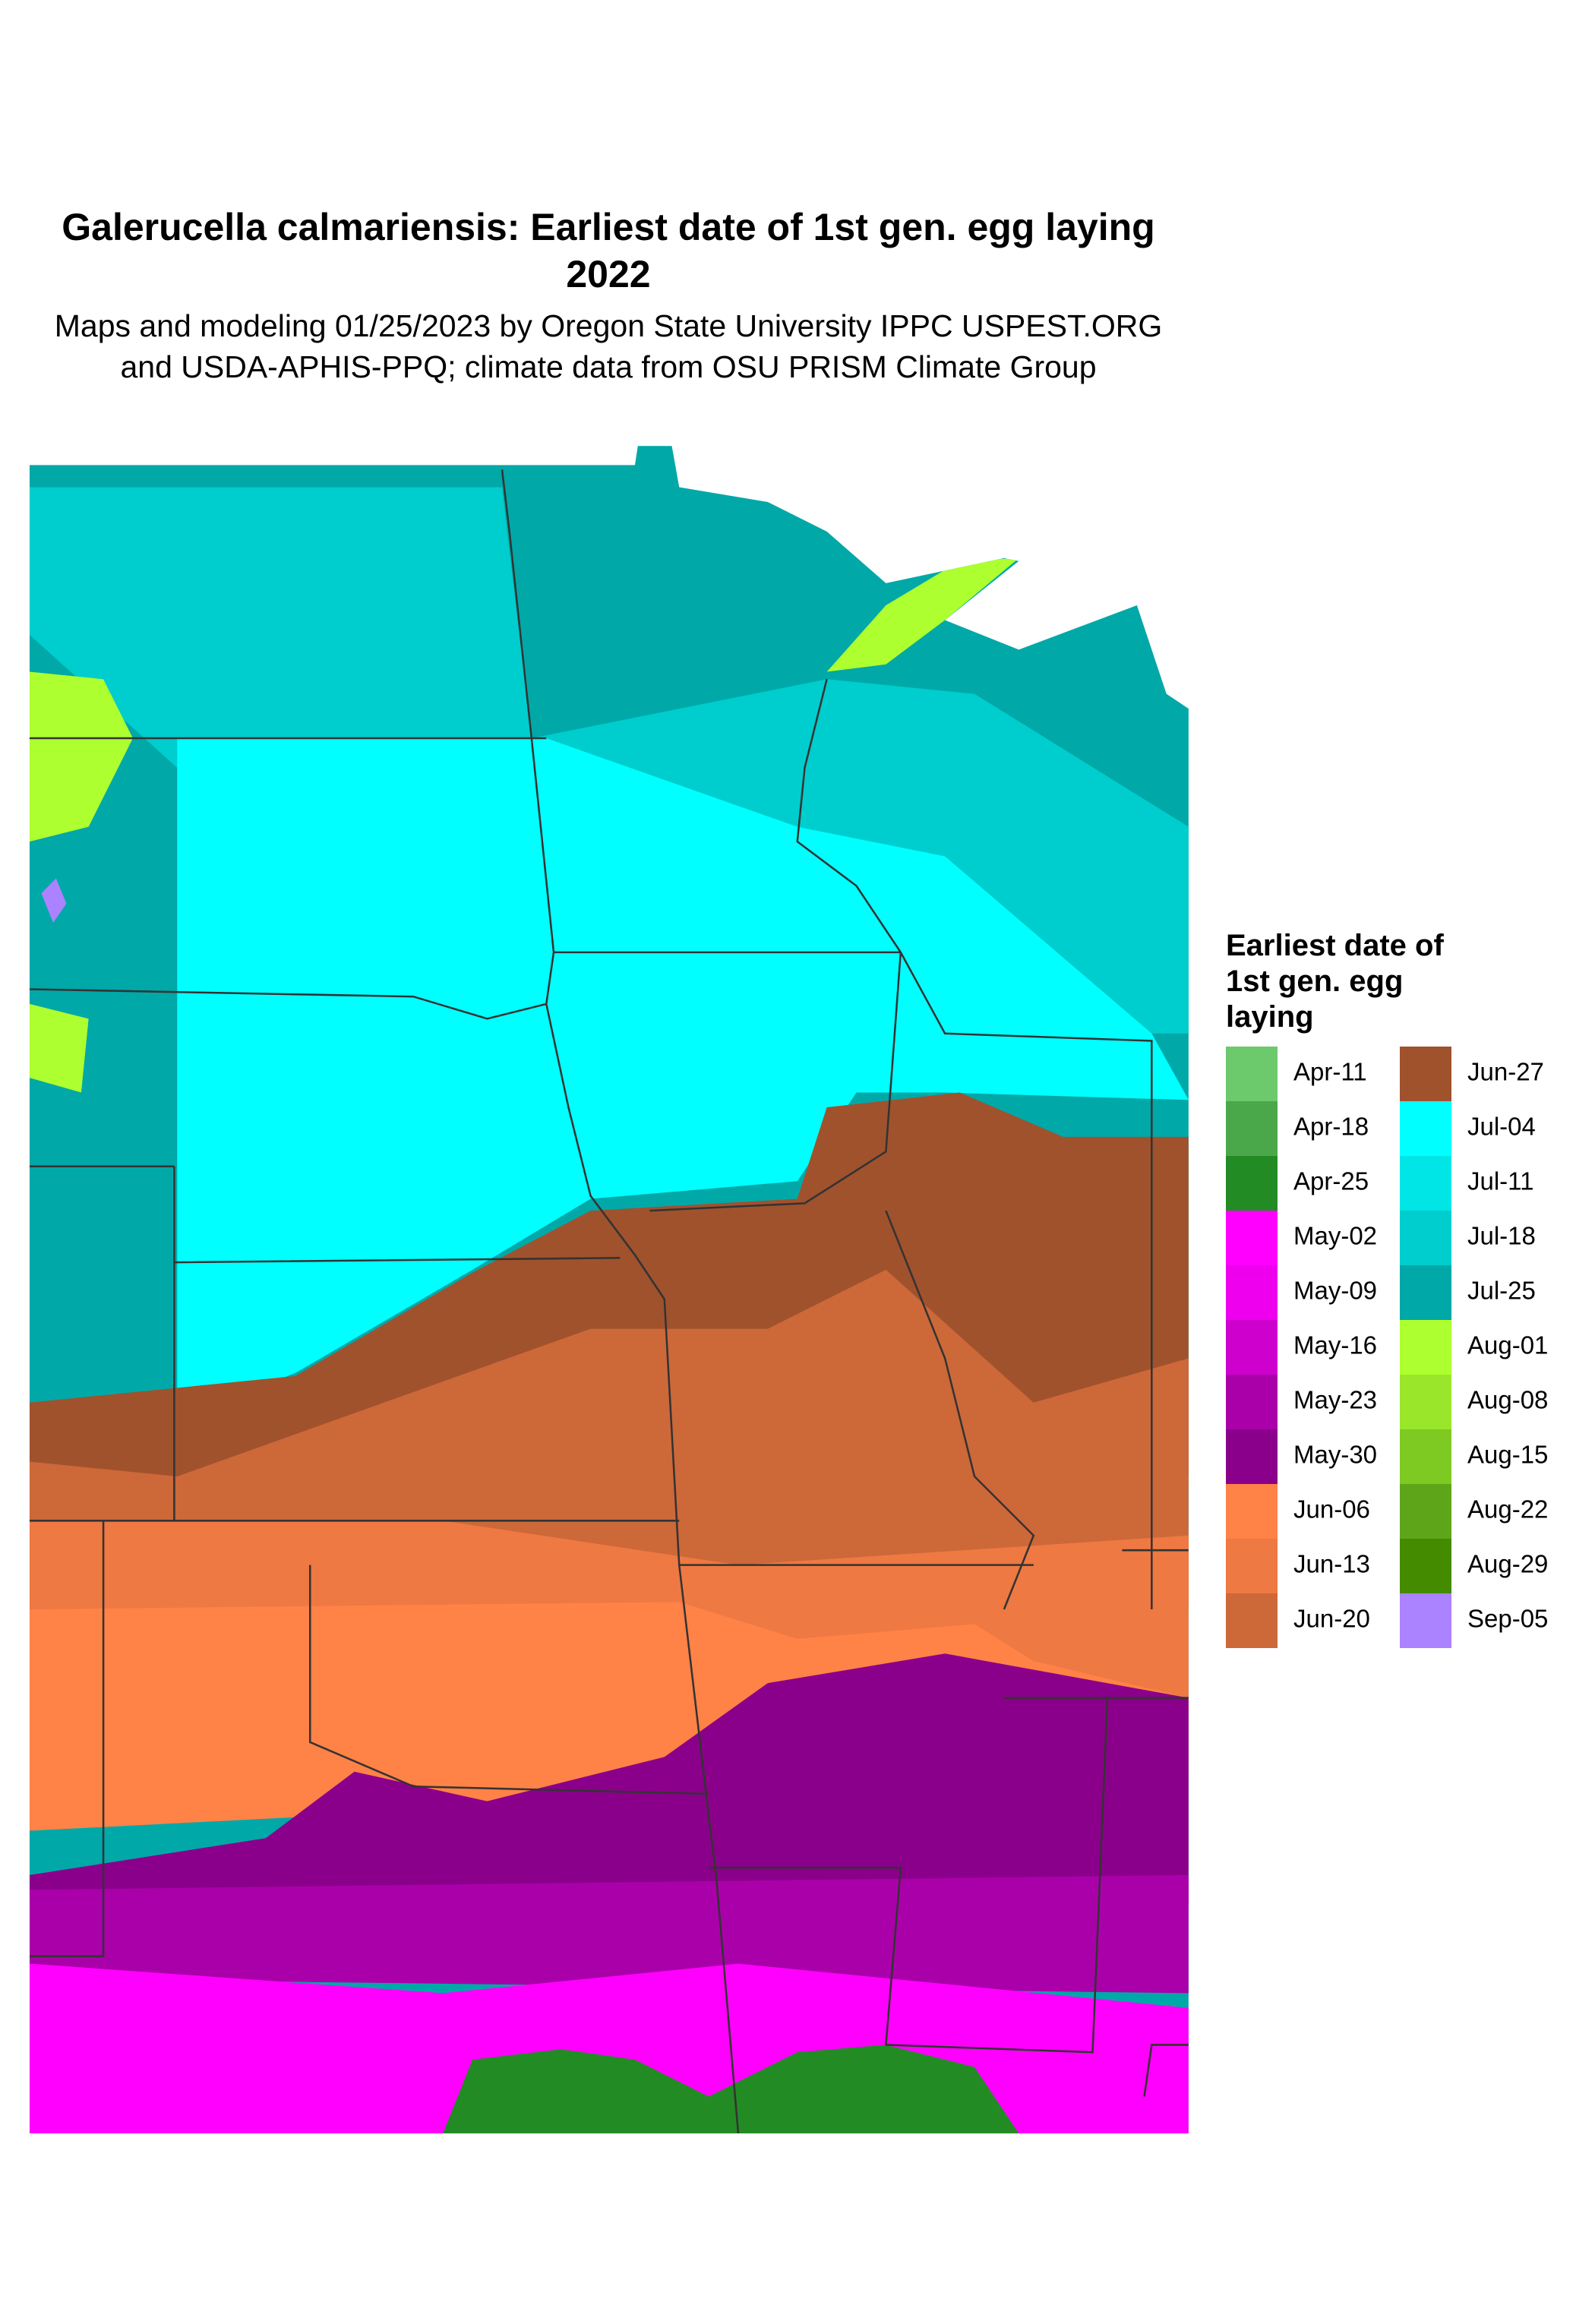 This screenshot has height=2324, width=1595. Describe the element at coordinates (1335, 1236) in the screenshot. I see `legend-label: May-02` at that location.